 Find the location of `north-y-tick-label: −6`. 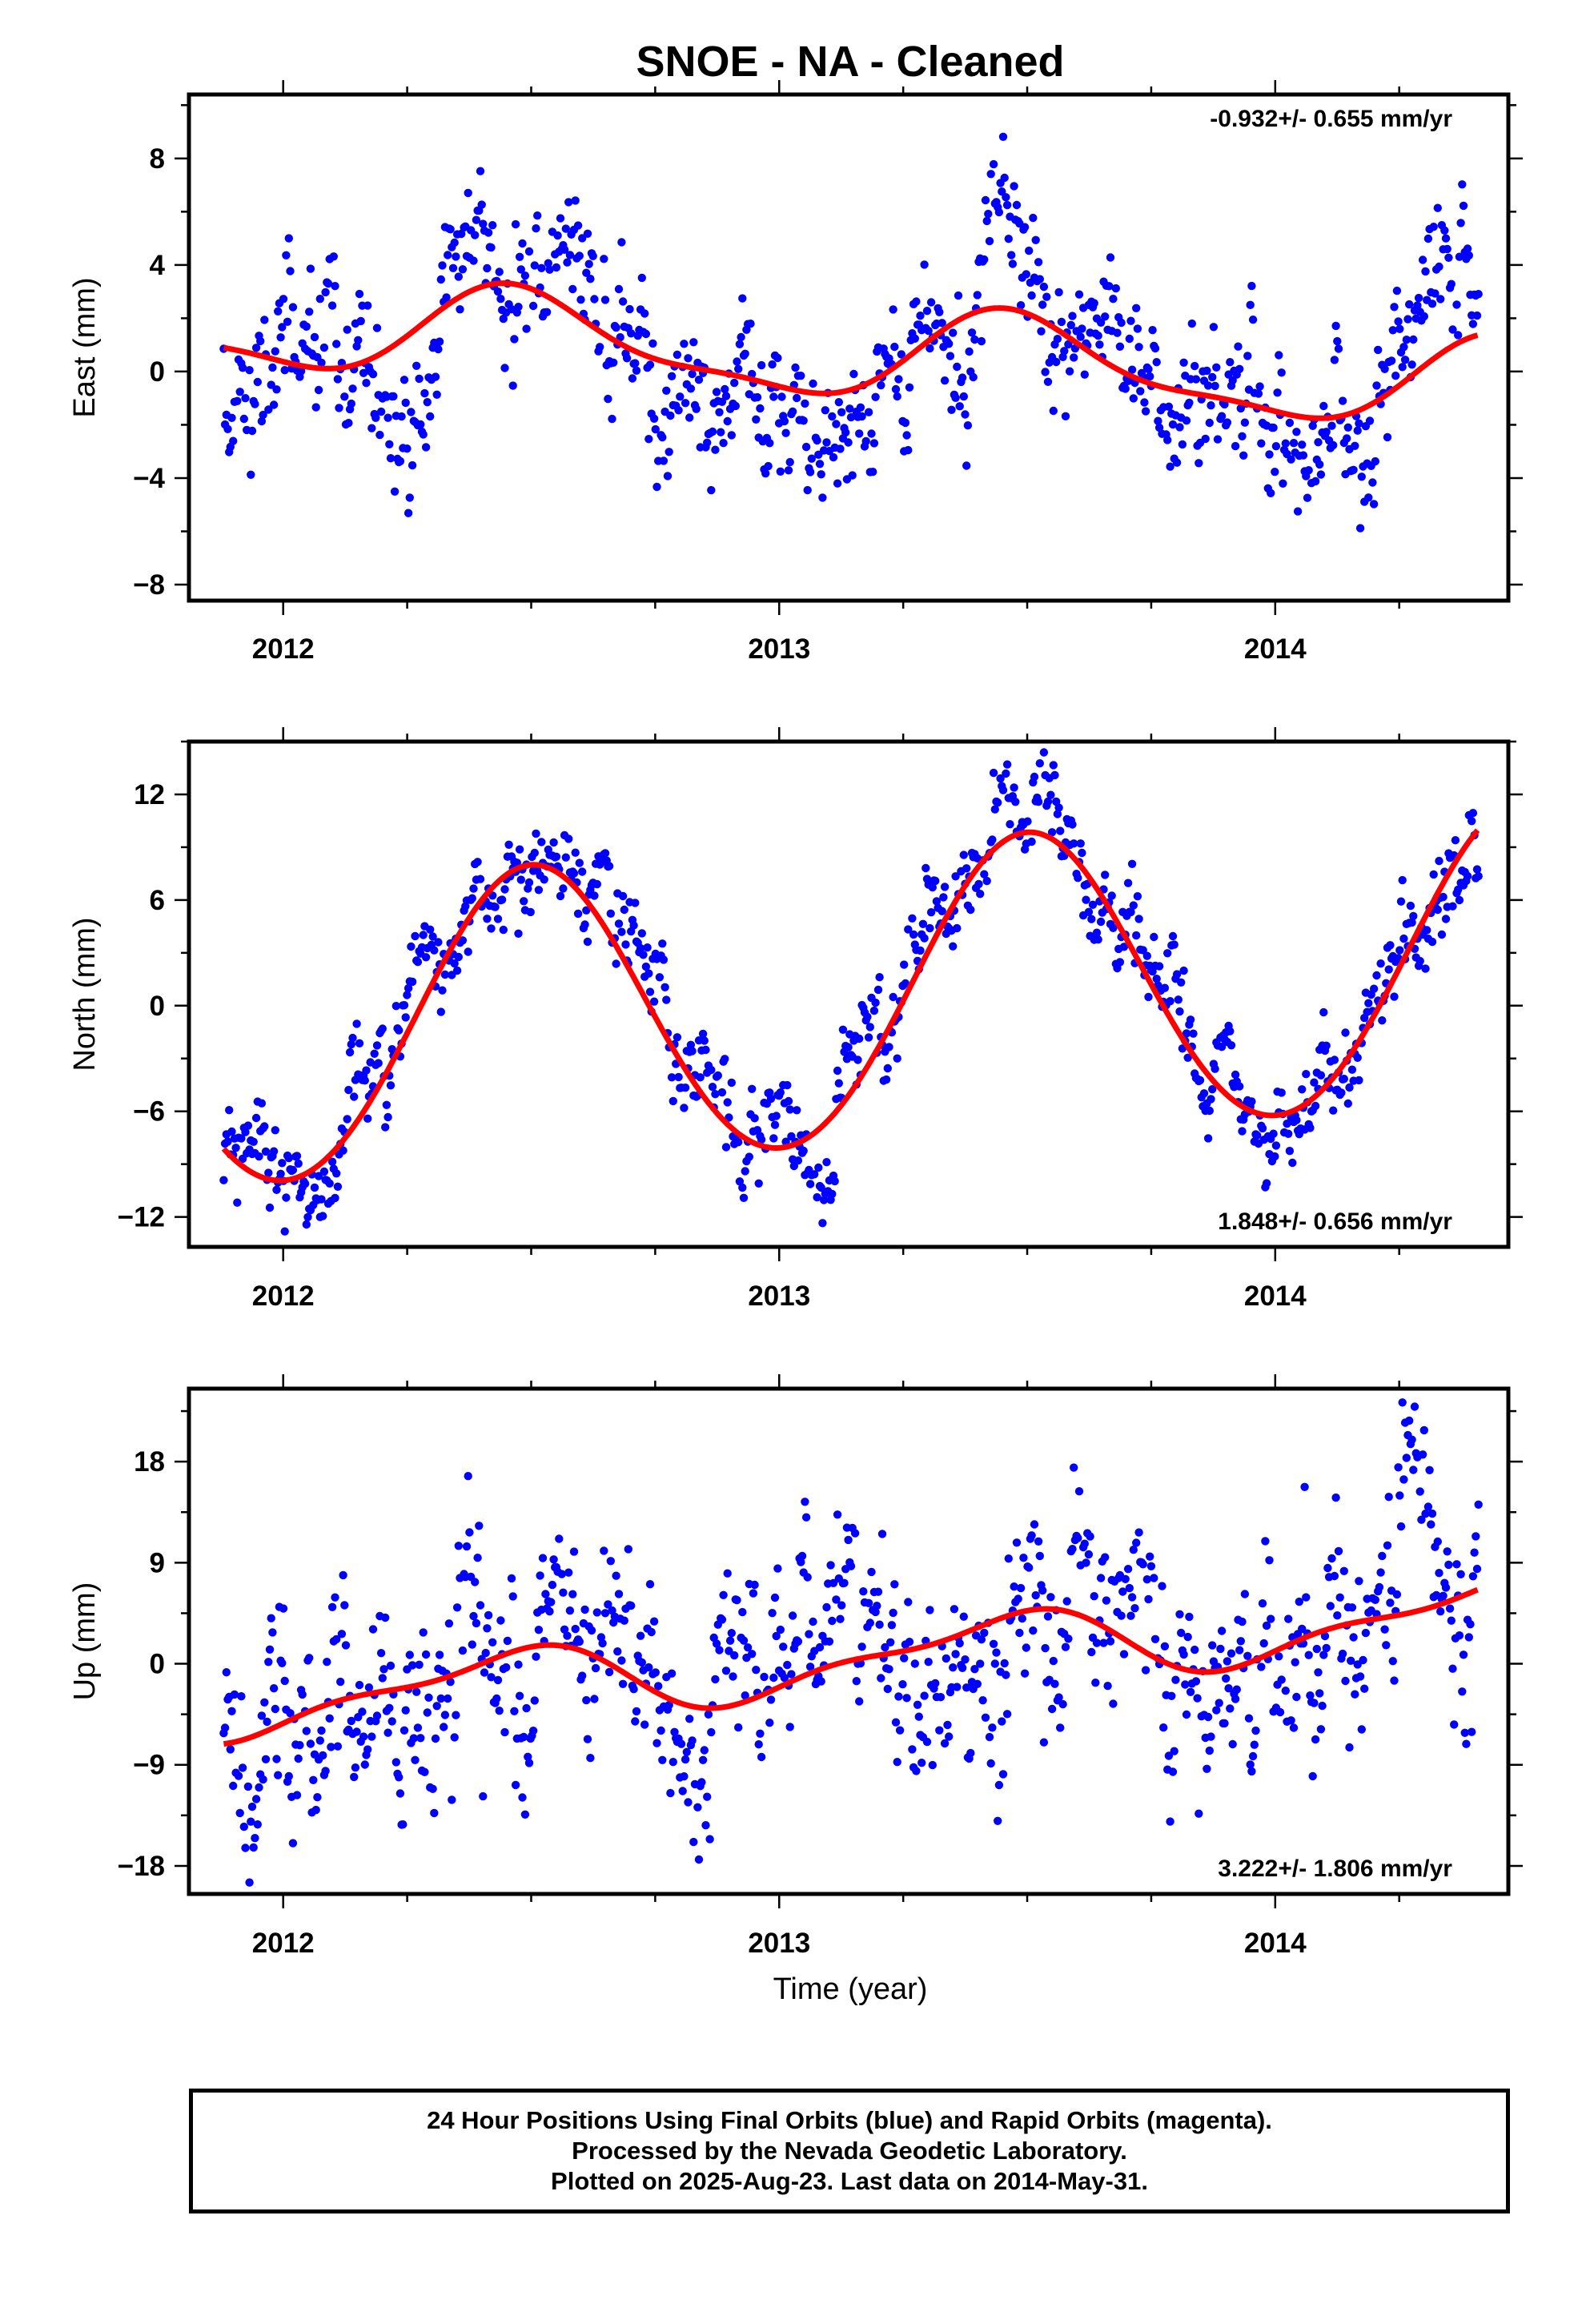

north-y-tick-label: −6 is located at coordinates (149, 1112).